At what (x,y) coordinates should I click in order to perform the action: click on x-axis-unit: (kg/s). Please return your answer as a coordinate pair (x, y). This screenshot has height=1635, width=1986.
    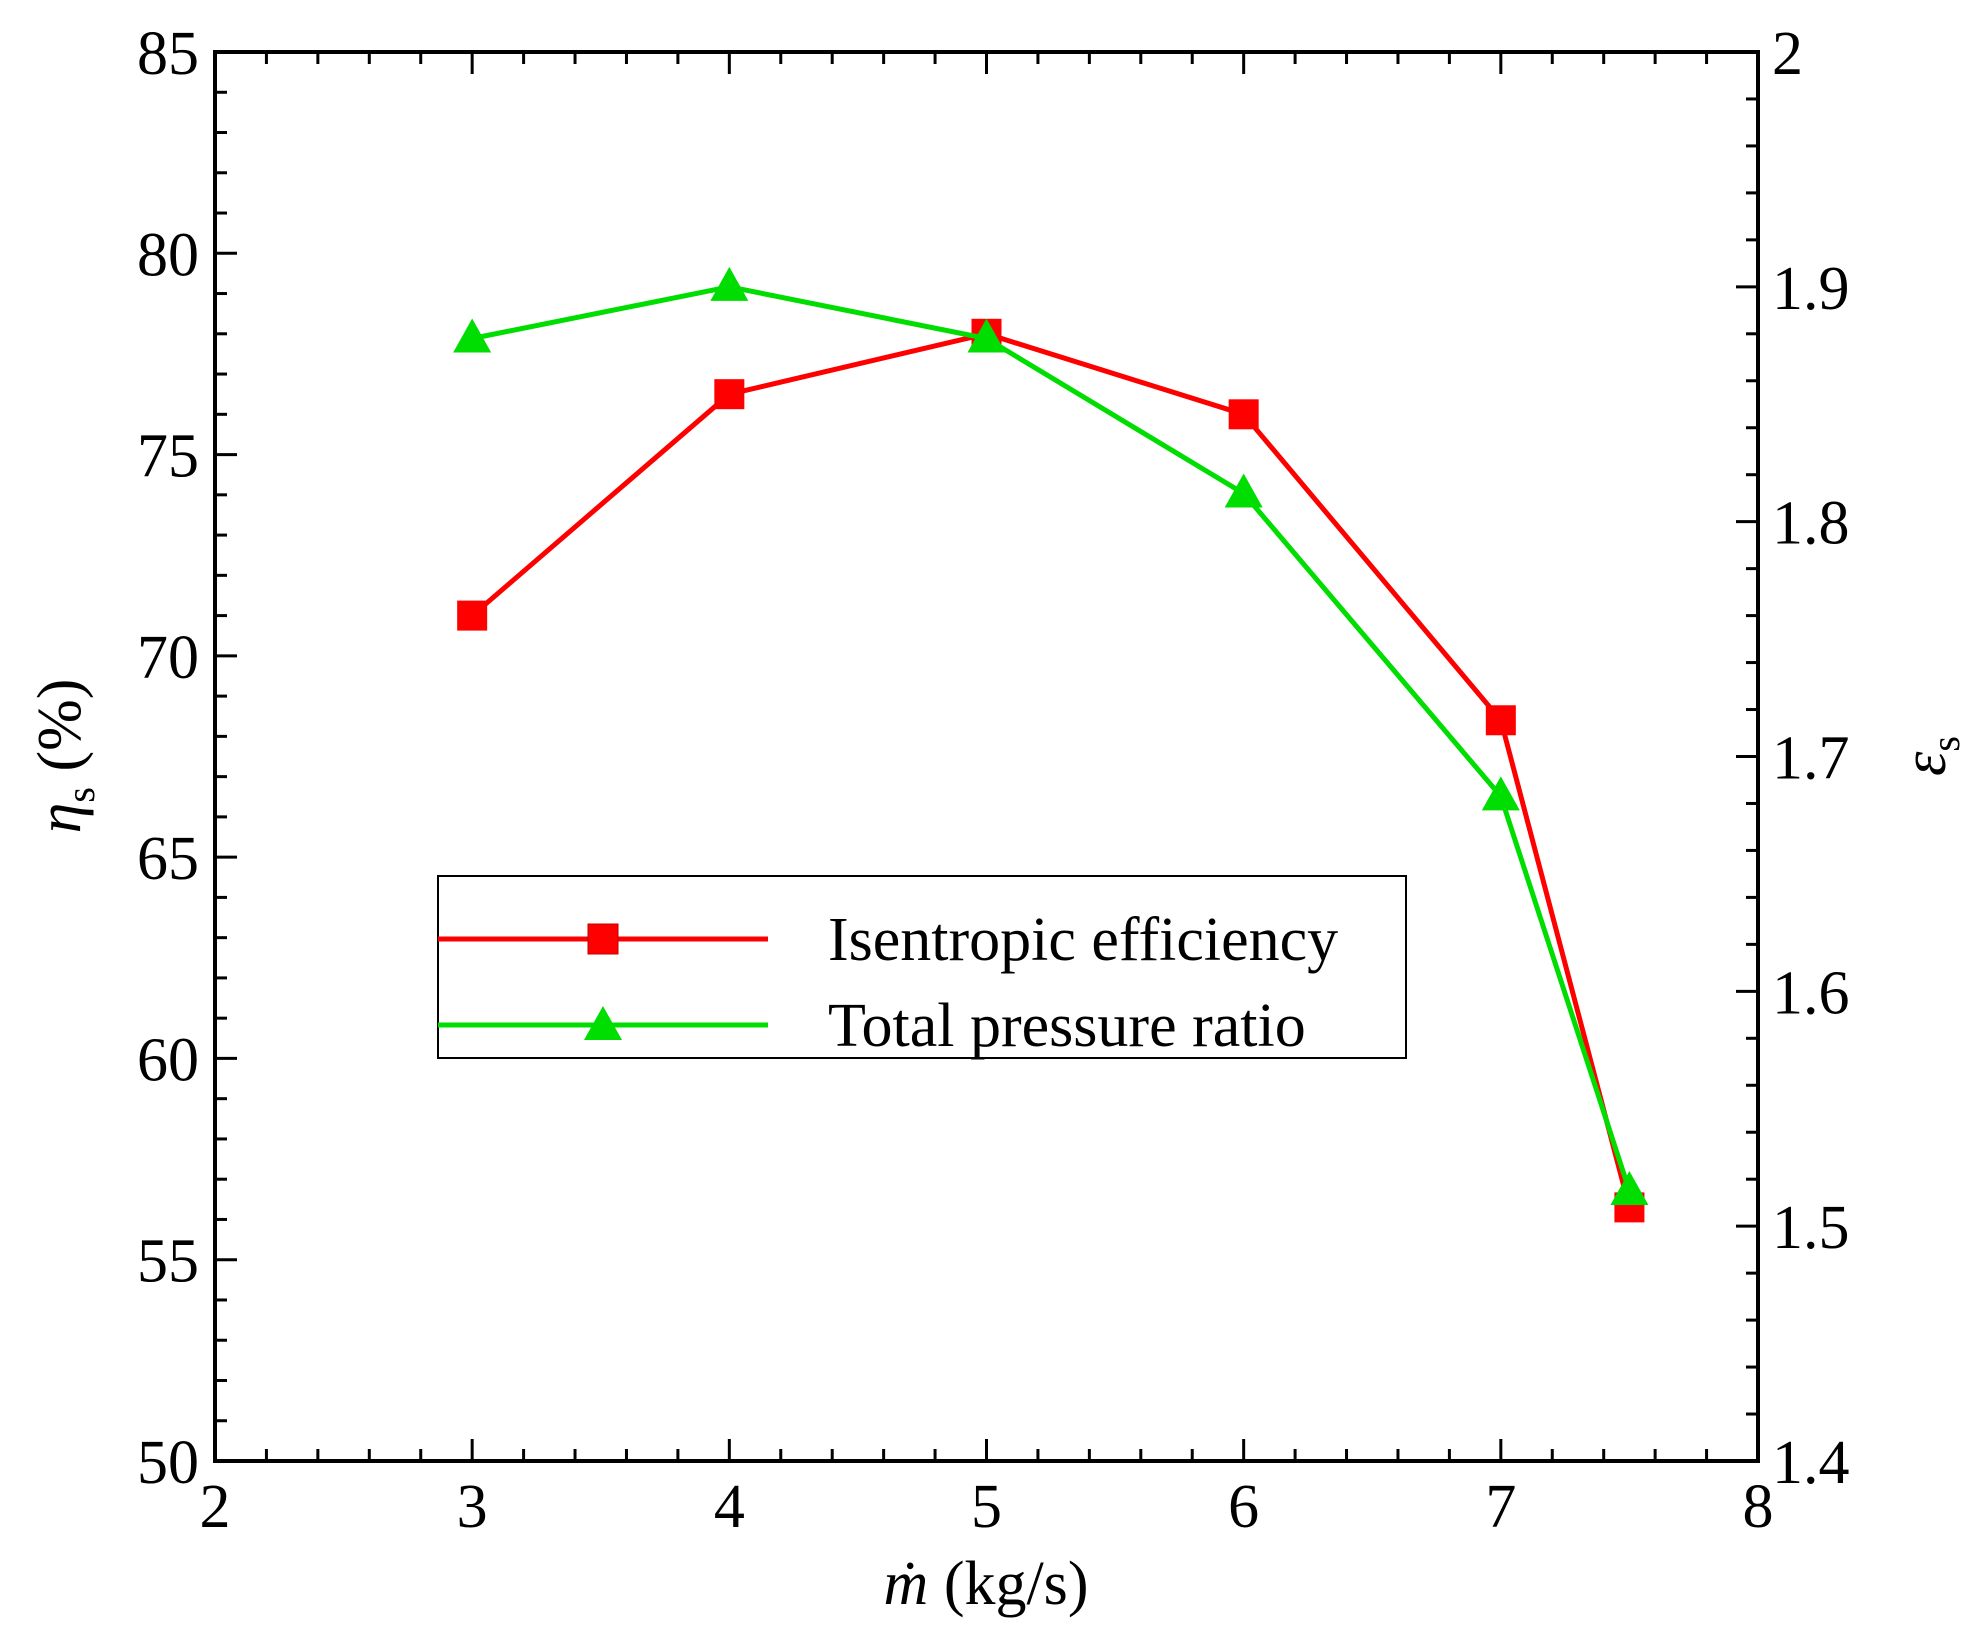
    Looking at the image, I should click on (1008, 1584).